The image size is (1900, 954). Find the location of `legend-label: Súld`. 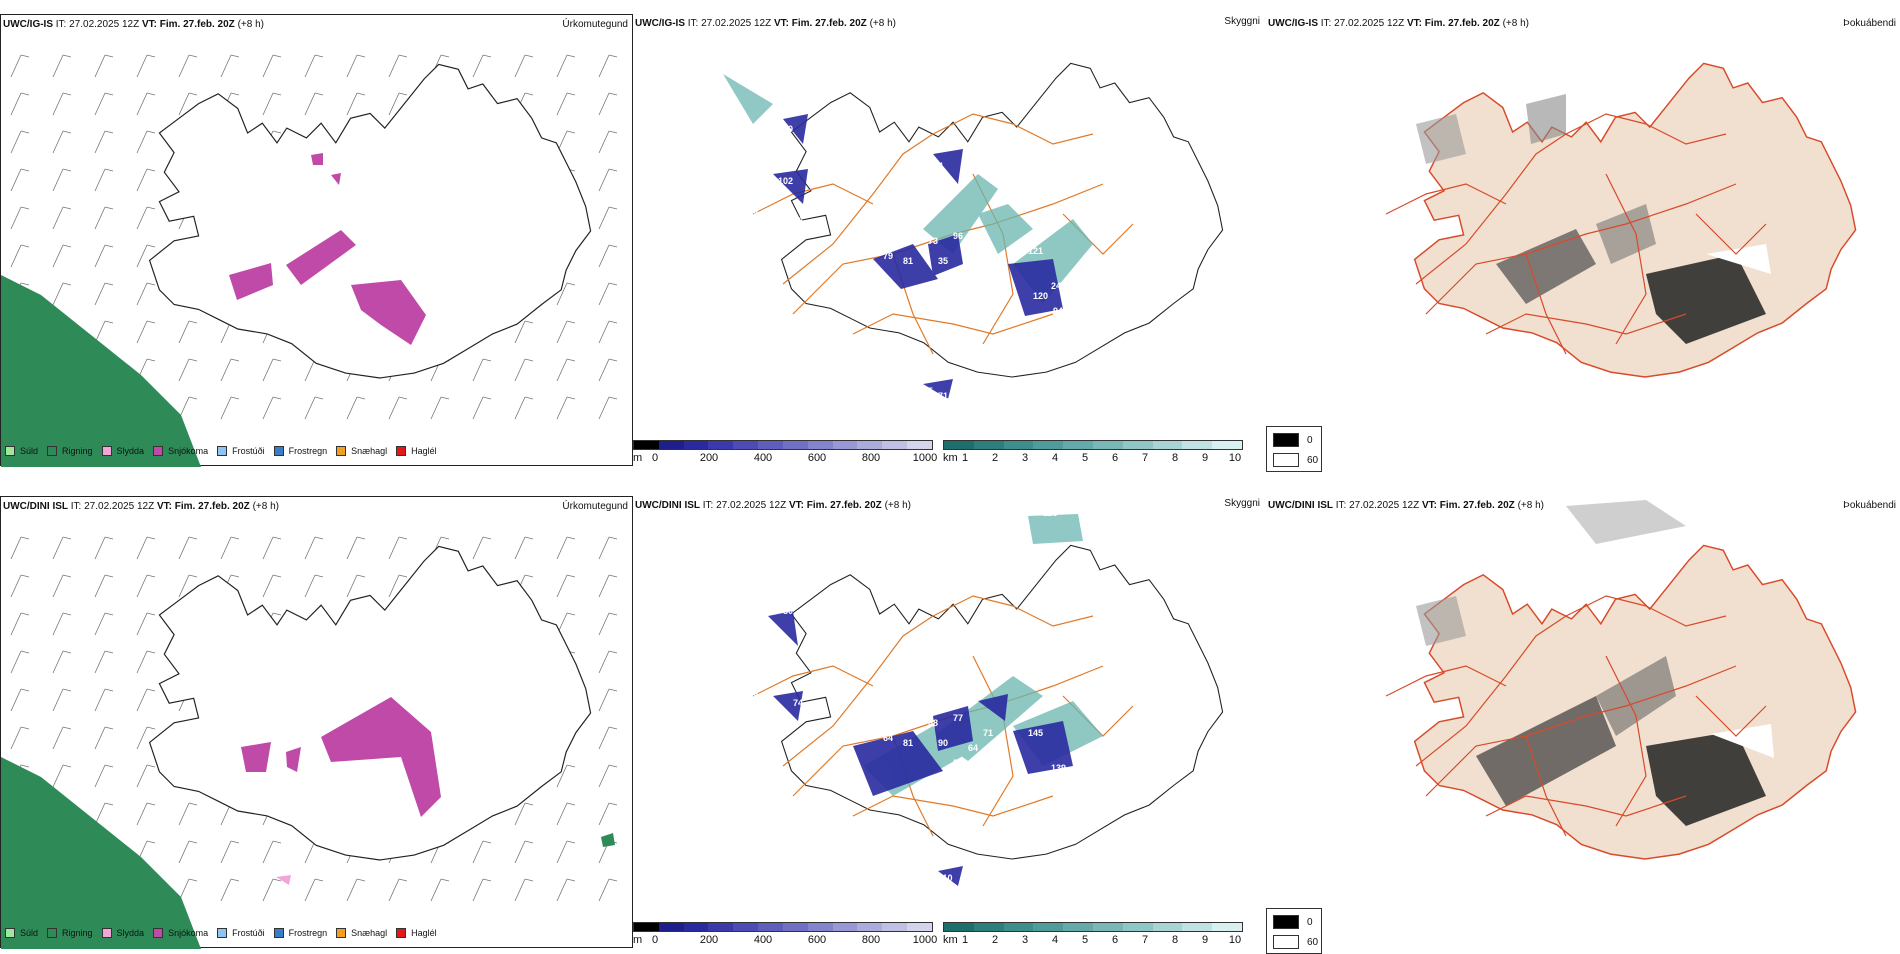

legend-label: Súld is located at coordinates (29, 451).